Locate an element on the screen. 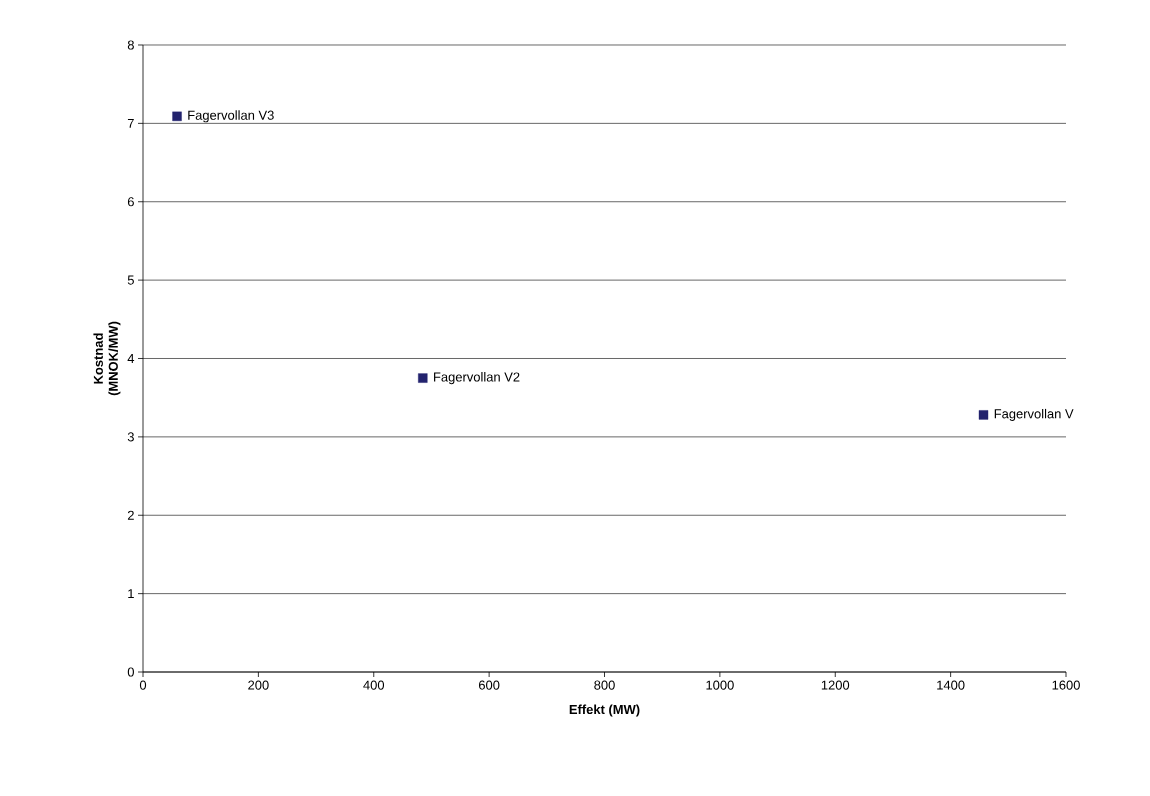 This screenshot has height=796, width=1150. annotation: Fagervollan V3 is located at coordinates (231, 116).